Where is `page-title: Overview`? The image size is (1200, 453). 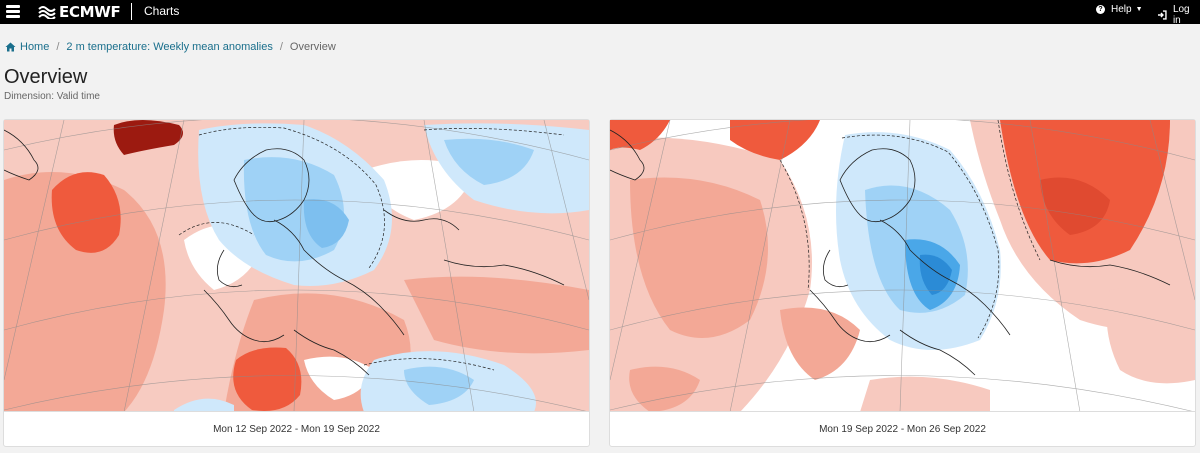 page-title: Overview is located at coordinates (46, 77).